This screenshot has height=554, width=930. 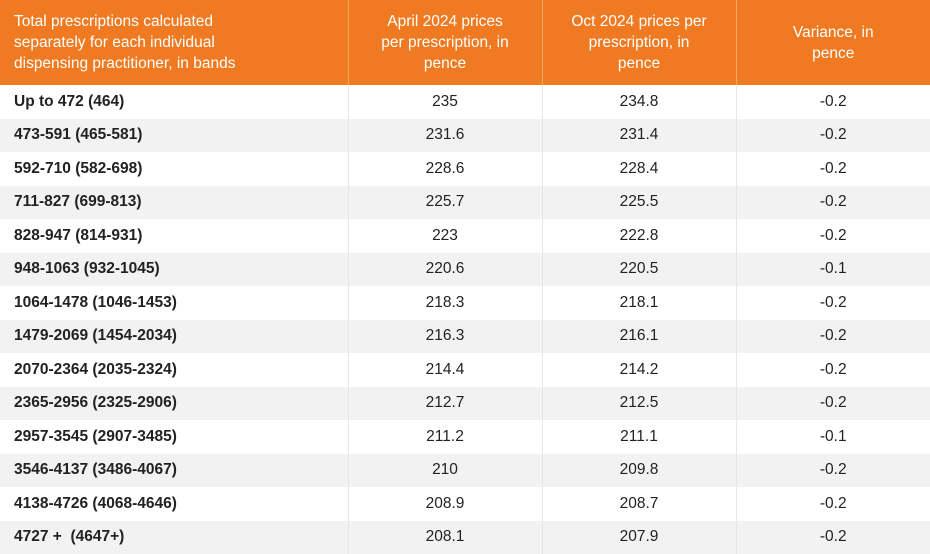 I want to click on table-row: 828-947 (814-931) 223 222.8 -0.2, so click(x=465, y=236).